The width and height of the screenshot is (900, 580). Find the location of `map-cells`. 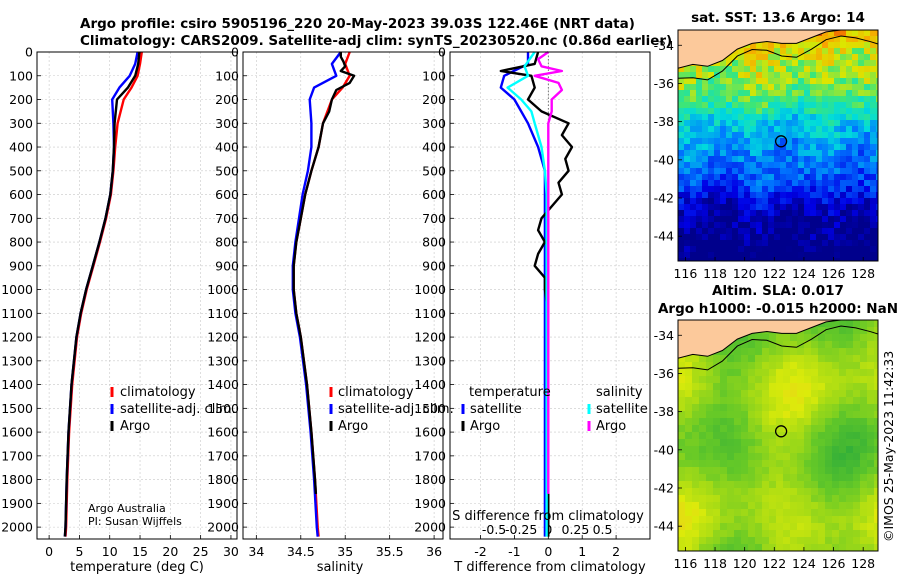

map-cells is located at coordinates (778, 436).